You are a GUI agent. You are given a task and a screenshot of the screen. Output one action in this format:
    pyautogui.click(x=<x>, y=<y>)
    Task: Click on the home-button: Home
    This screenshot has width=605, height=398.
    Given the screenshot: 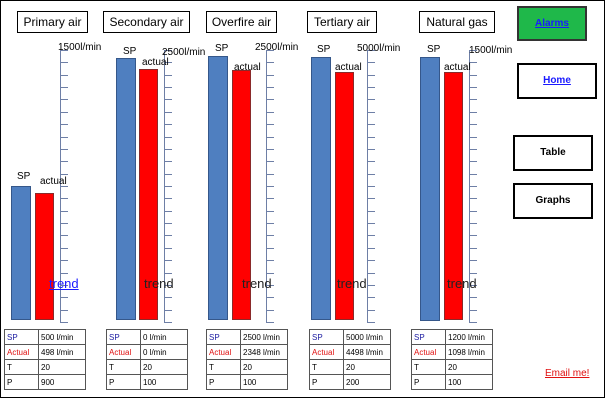 What is the action you would take?
    pyautogui.click(x=557, y=81)
    